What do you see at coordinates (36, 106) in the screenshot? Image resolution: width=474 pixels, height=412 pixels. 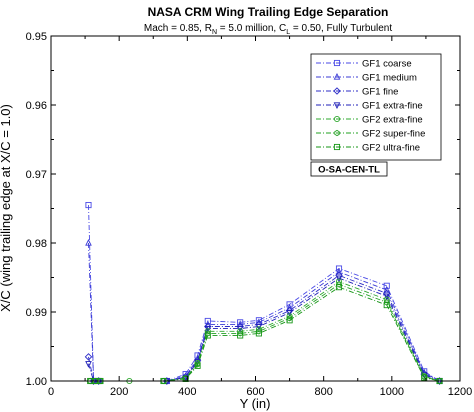 I see `y-tick-label: 0.96` at bounding box center [36, 106].